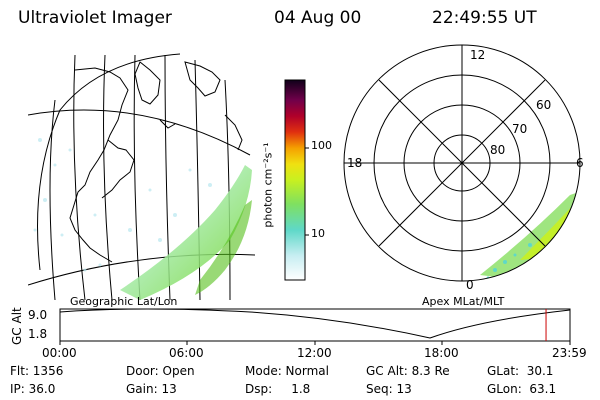 Image resolution: width=600 pixels, height=400 pixels. I want to click on info-seq: Seq: 13, so click(389, 389).